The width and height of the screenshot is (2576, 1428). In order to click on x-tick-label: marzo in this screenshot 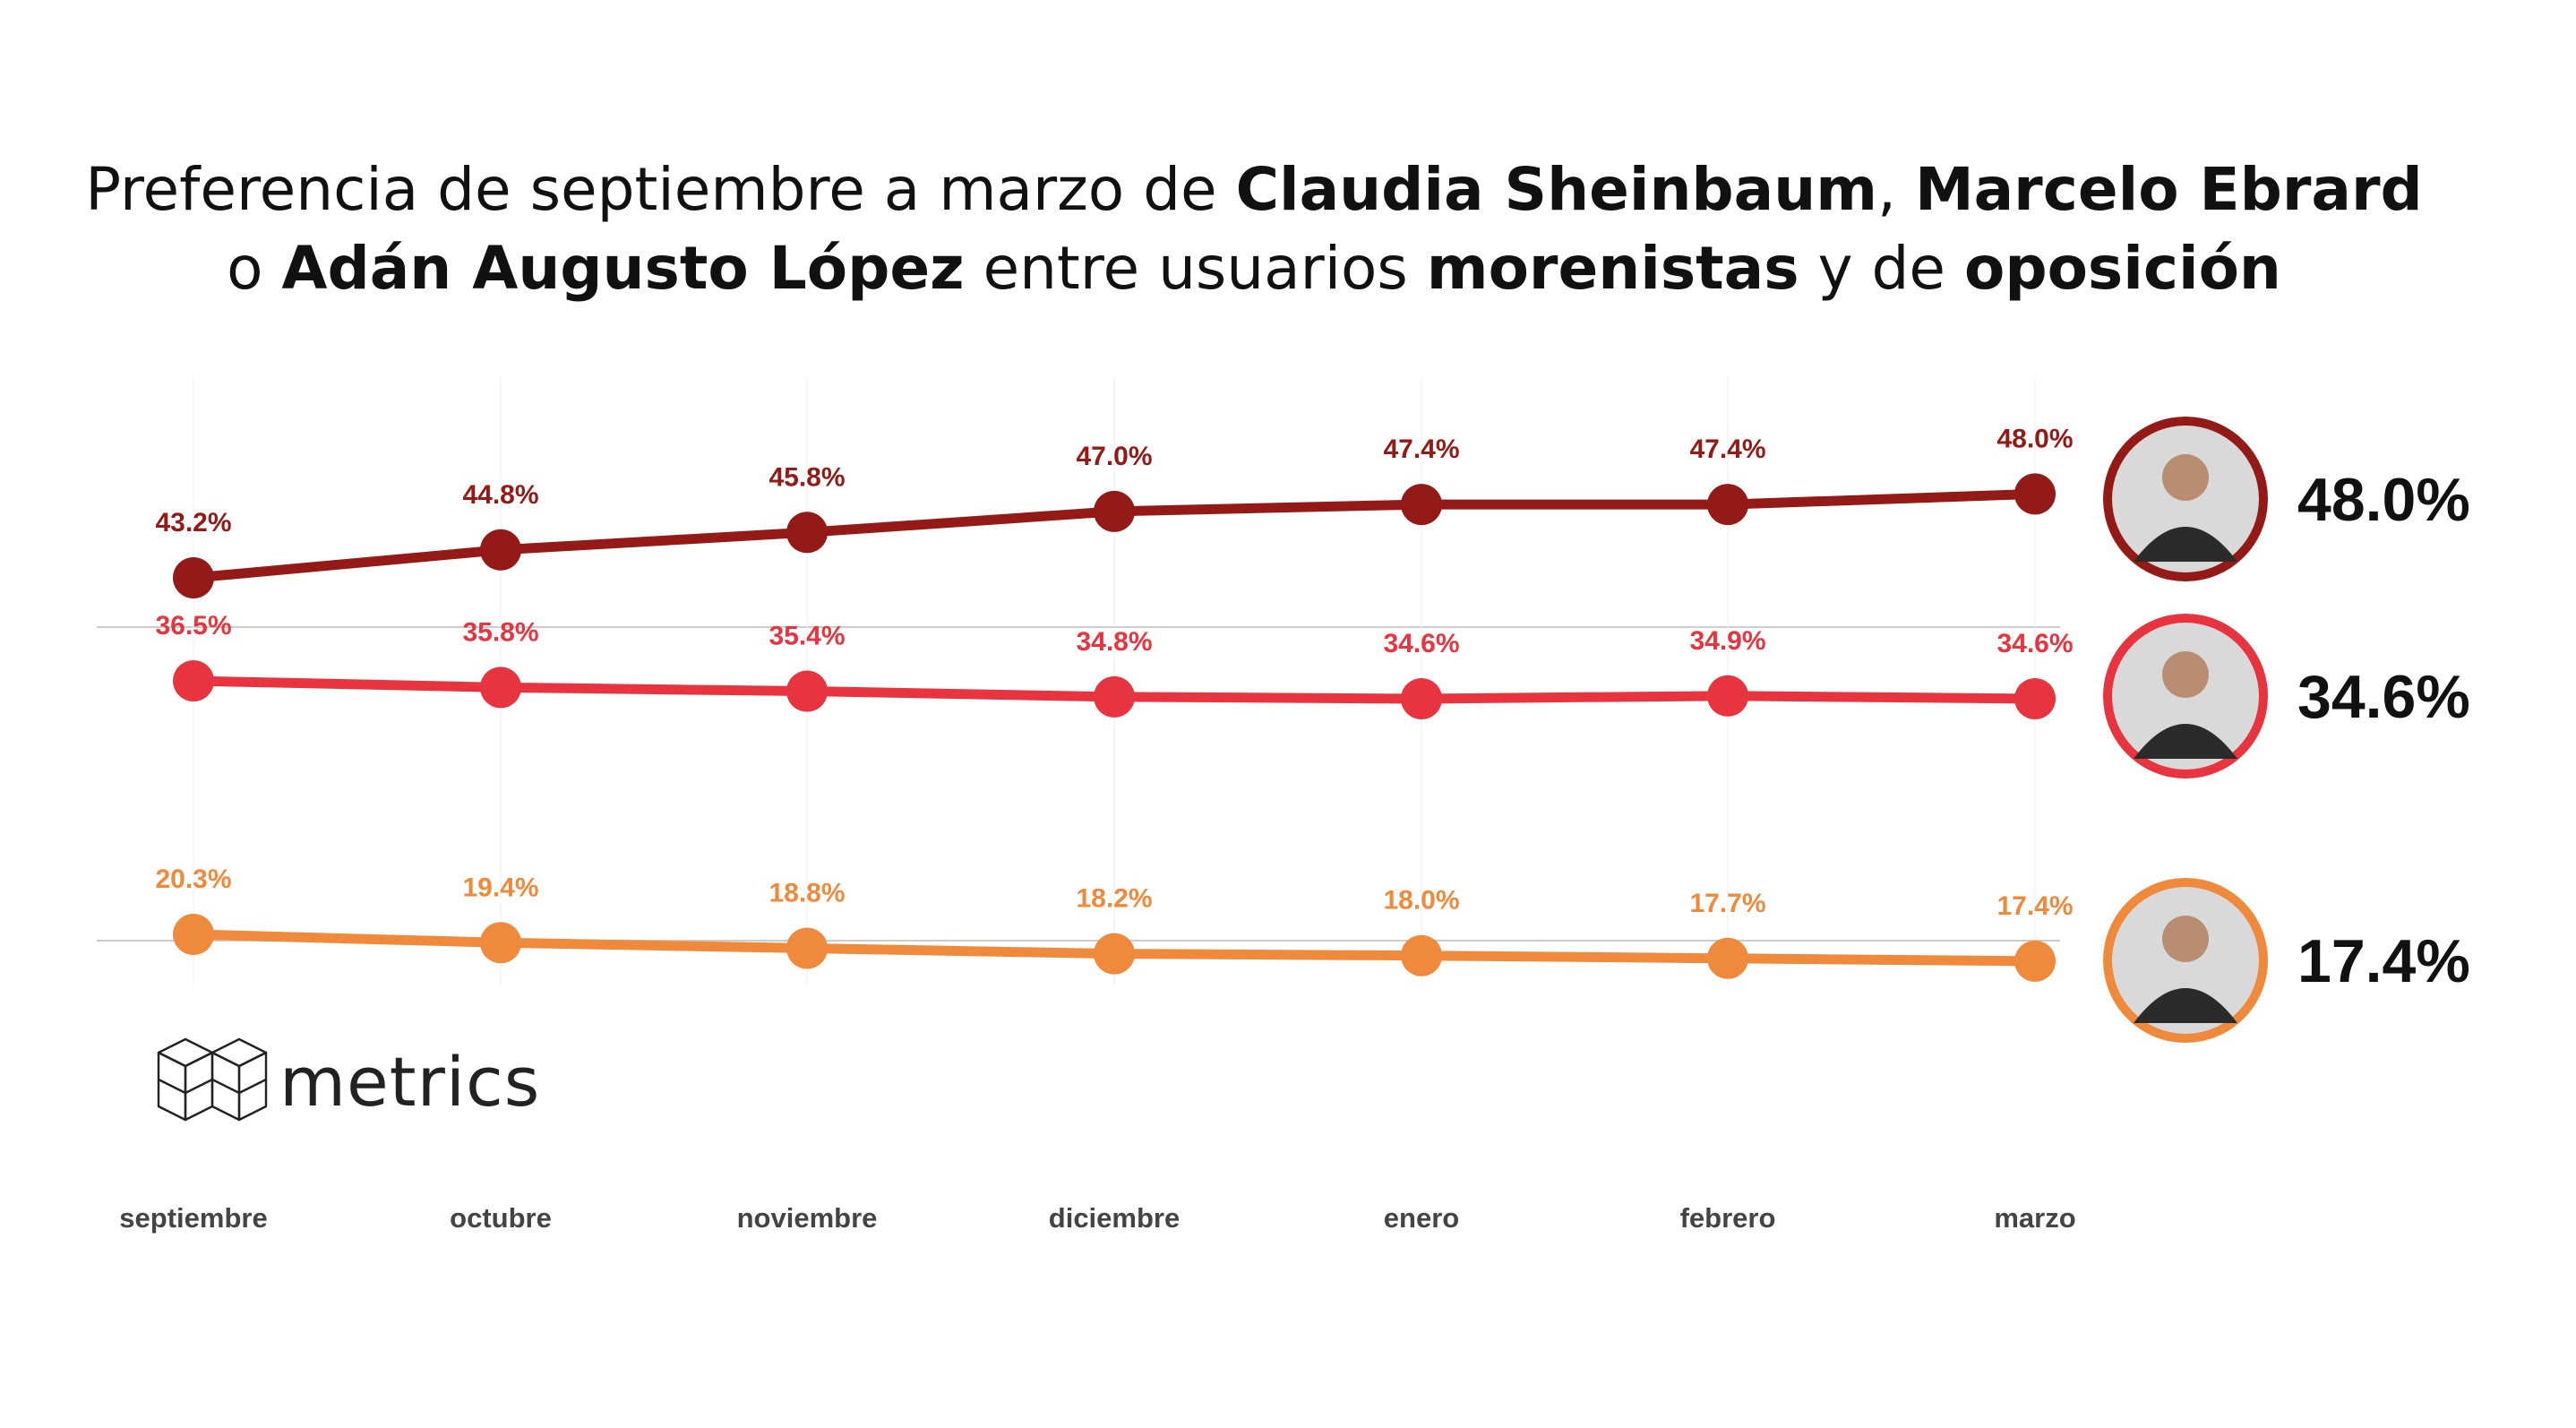, I will do `click(2034, 1218)`.